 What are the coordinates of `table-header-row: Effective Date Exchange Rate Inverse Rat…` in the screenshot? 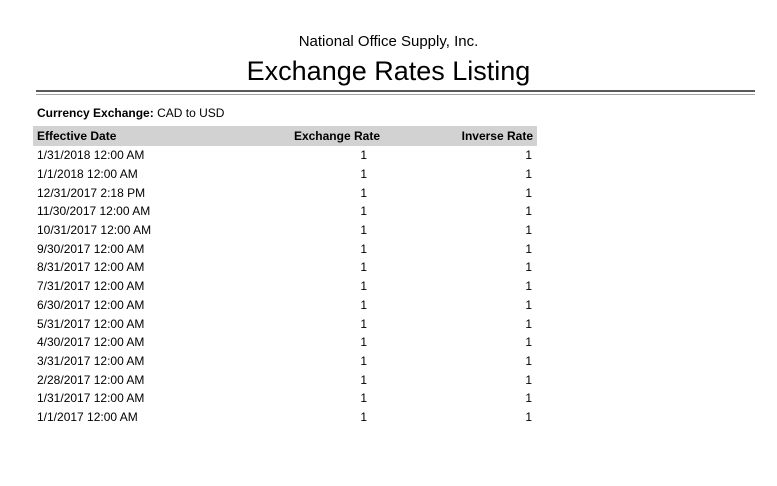 It's located at (285, 136).